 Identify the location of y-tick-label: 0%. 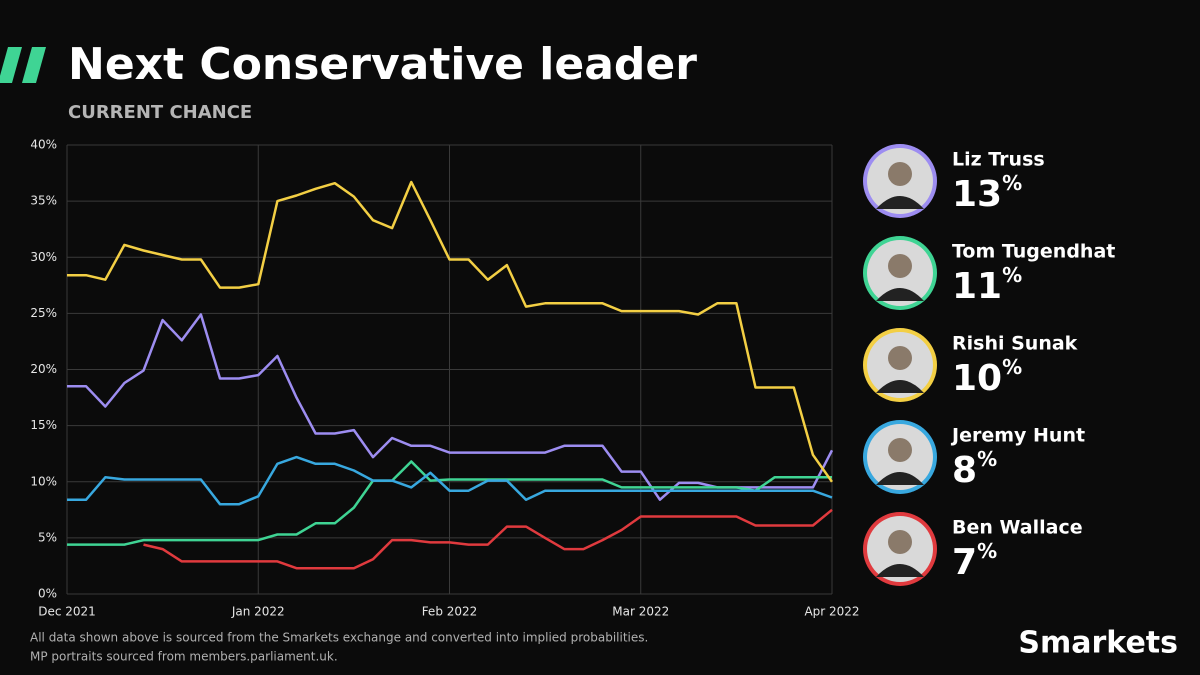
(47, 594).